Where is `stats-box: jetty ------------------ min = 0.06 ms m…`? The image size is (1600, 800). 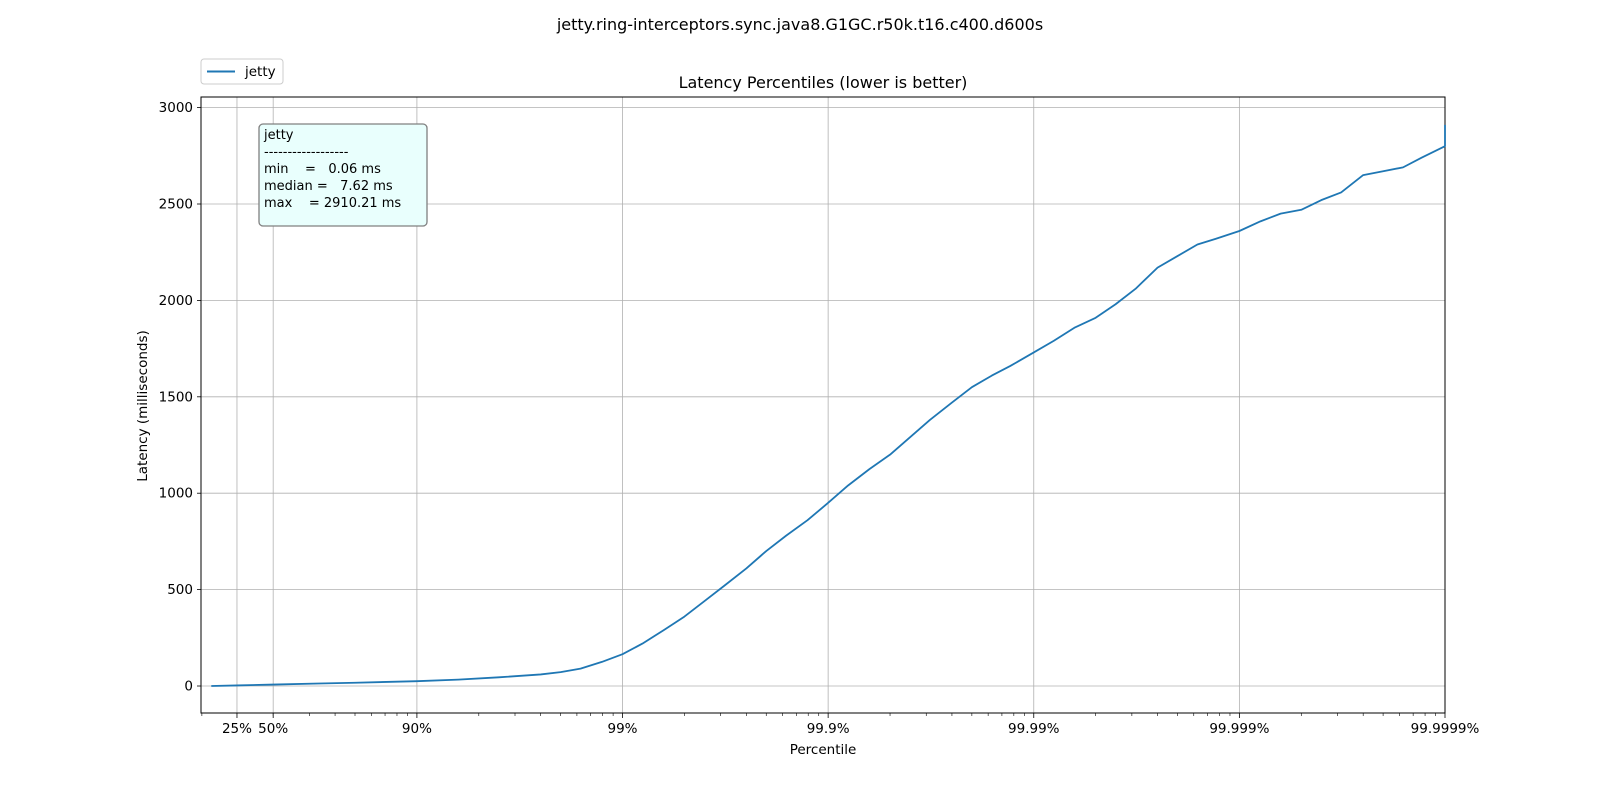
stats-box: jetty ------------------ min = 0.06 ms m… is located at coordinates (343, 175).